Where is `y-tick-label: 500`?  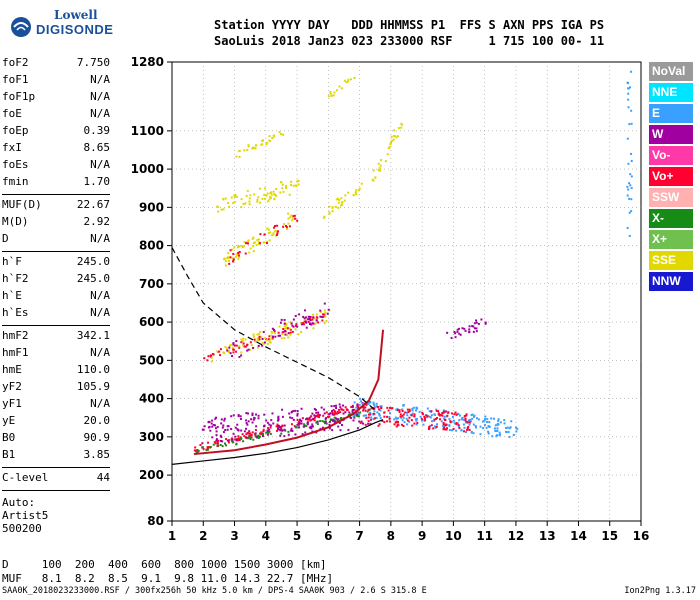 y-tick-label: 500 is located at coordinates (151, 360).